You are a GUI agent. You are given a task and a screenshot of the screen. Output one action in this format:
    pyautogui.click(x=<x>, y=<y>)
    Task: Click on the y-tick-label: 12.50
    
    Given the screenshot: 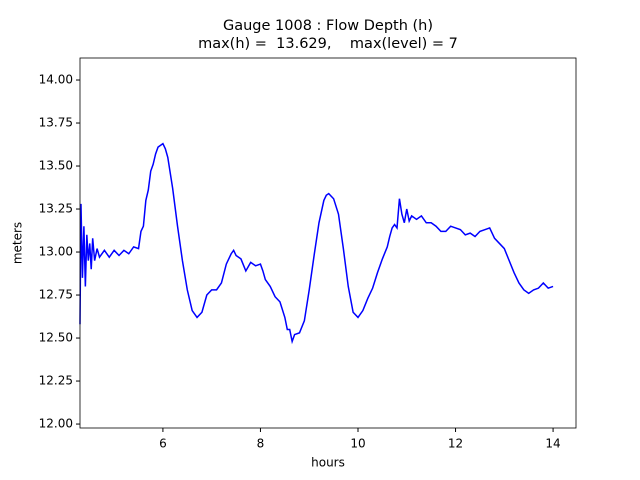 What is the action you would take?
    pyautogui.click(x=56, y=338)
    